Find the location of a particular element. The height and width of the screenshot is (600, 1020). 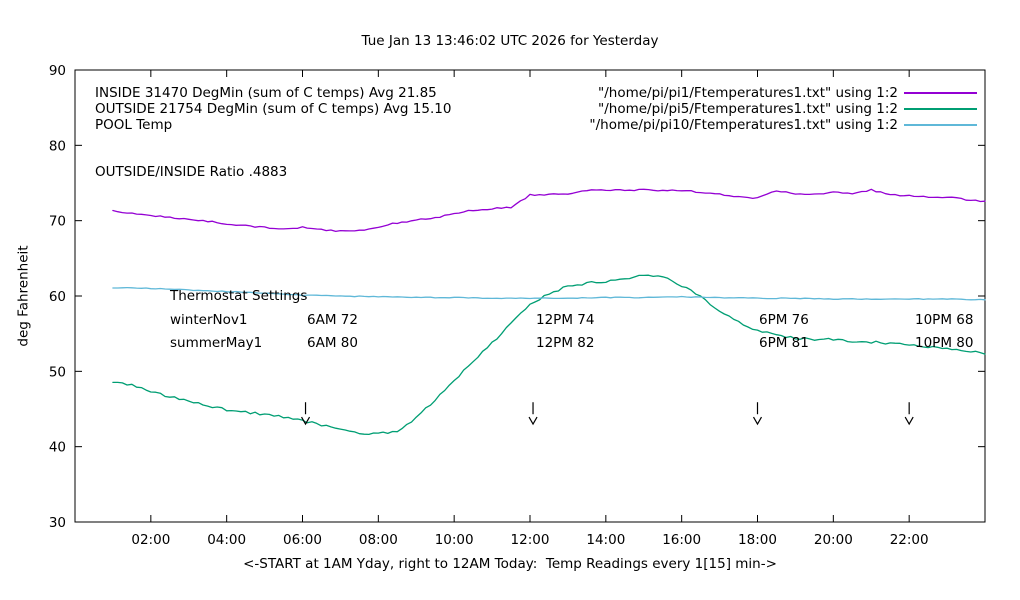

svg-text: 16:00 is located at coordinates (681, 540).